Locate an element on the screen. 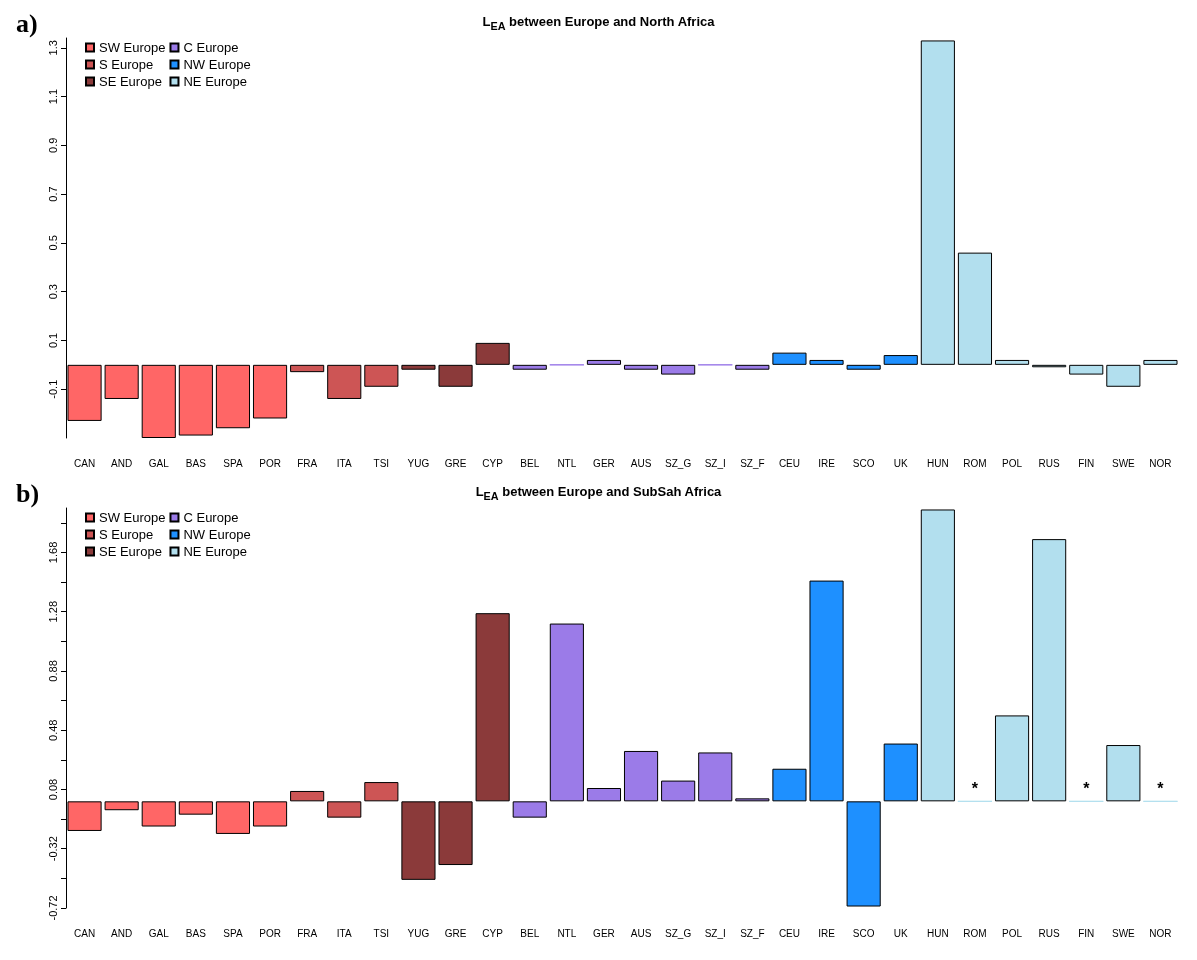 The height and width of the screenshot is (960, 1197). x-tick-label: ROM is located at coordinates (975, 933).